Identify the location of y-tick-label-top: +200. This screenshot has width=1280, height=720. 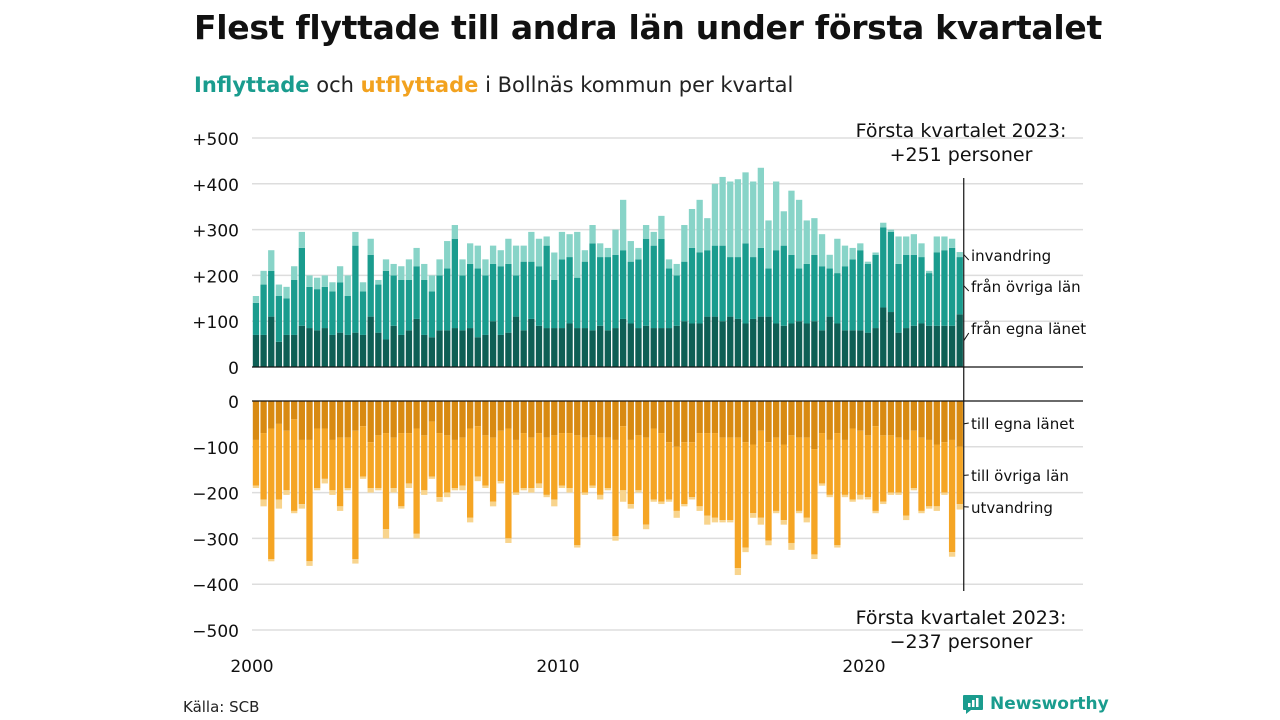
(215, 277).